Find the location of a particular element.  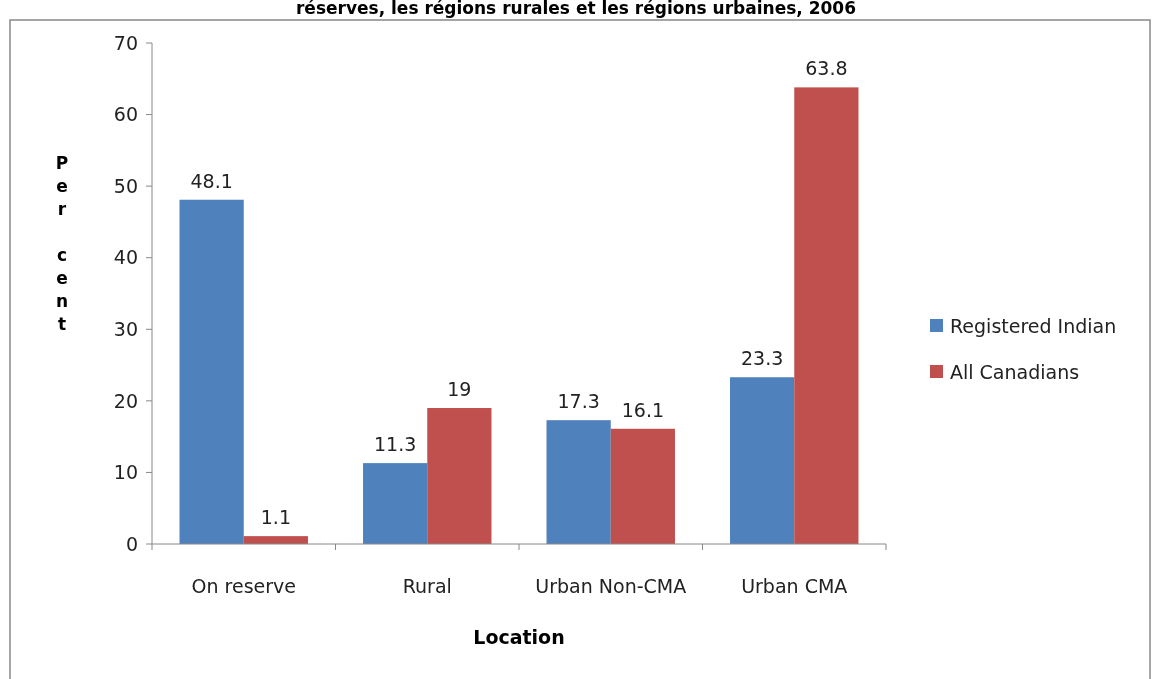

x-tick-label: On reserve is located at coordinates (243, 586).